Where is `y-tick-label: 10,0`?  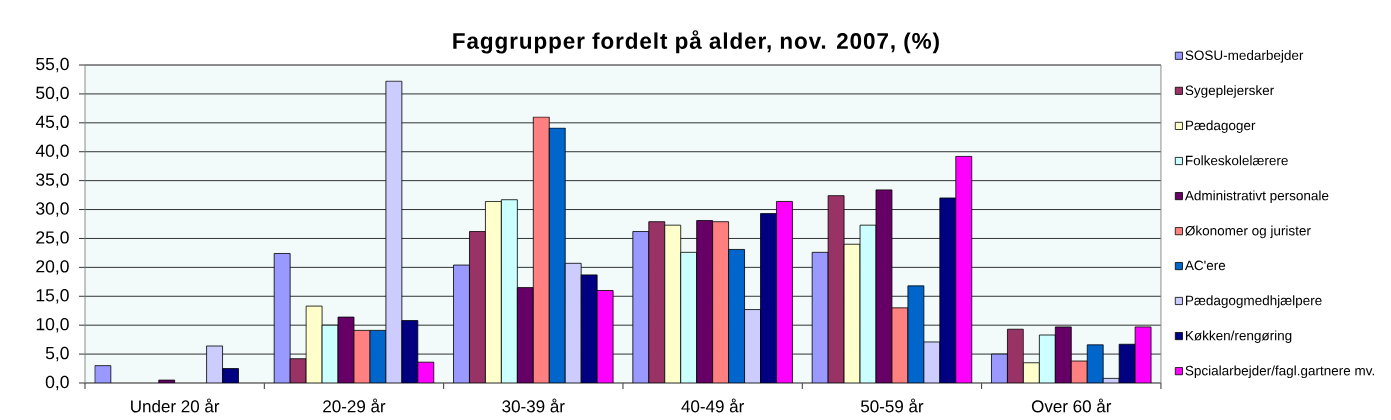
y-tick-label: 10,0 is located at coordinates (52, 325).